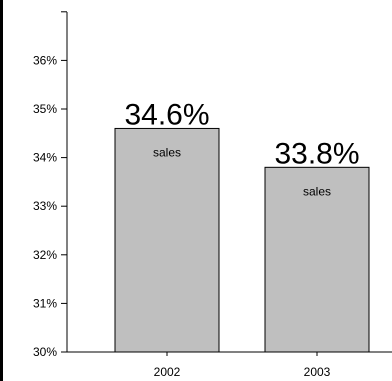  I want to click on data-label: 34.6%, so click(166, 114).